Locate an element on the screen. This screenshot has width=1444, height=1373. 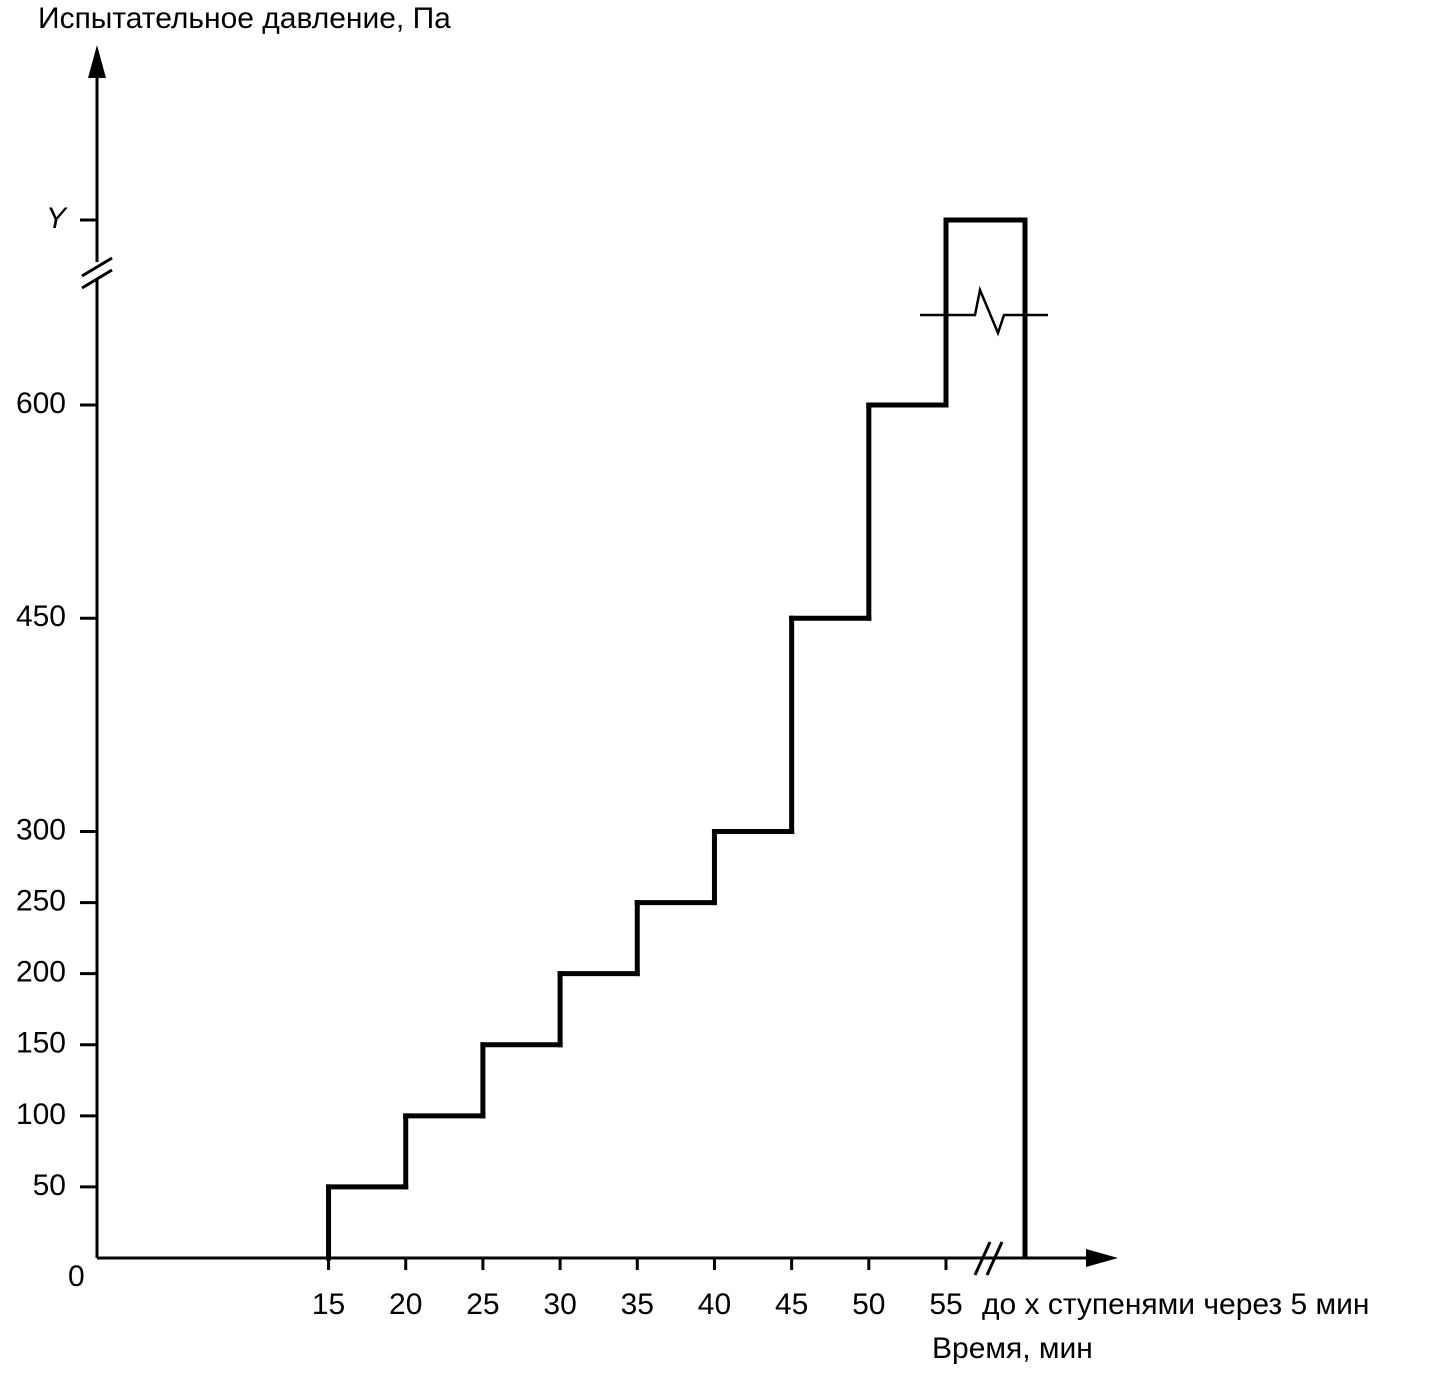
x-tick-label: 55 is located at coordinates (945, 1304).